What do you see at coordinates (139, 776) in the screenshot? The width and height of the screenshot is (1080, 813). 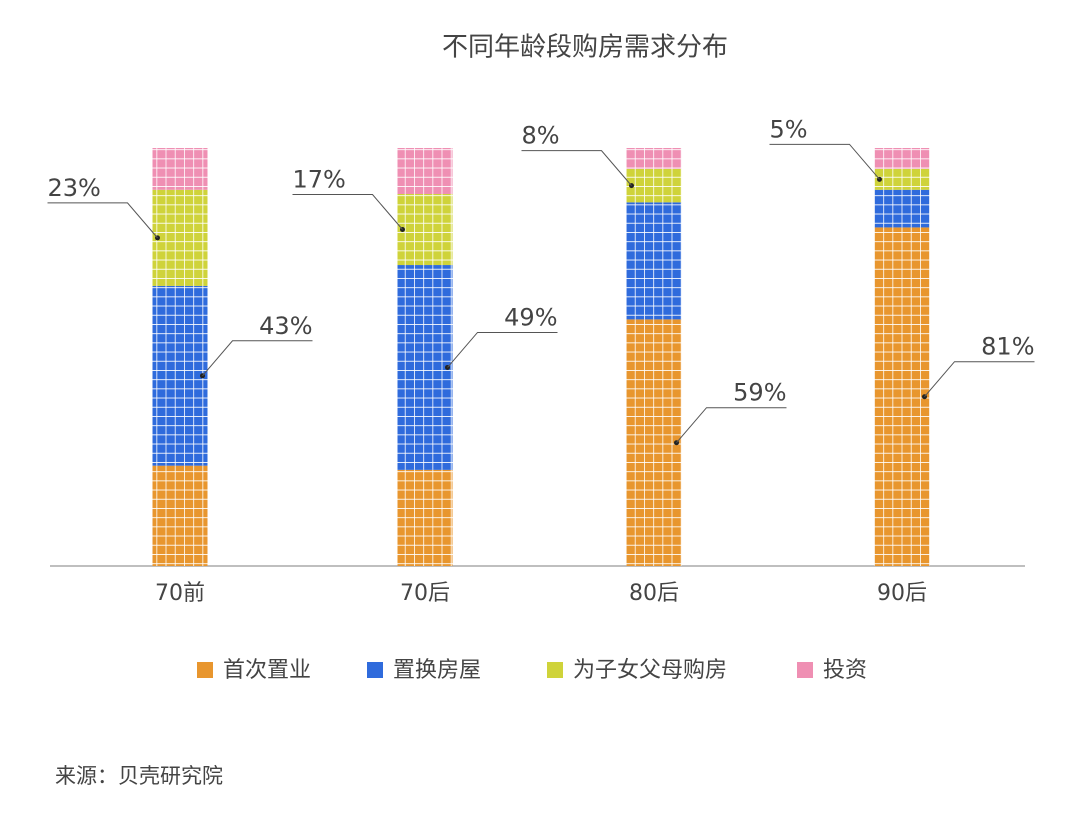 I see `source-note: 来源：贝壳研究院` at bounding box center [139, 776].